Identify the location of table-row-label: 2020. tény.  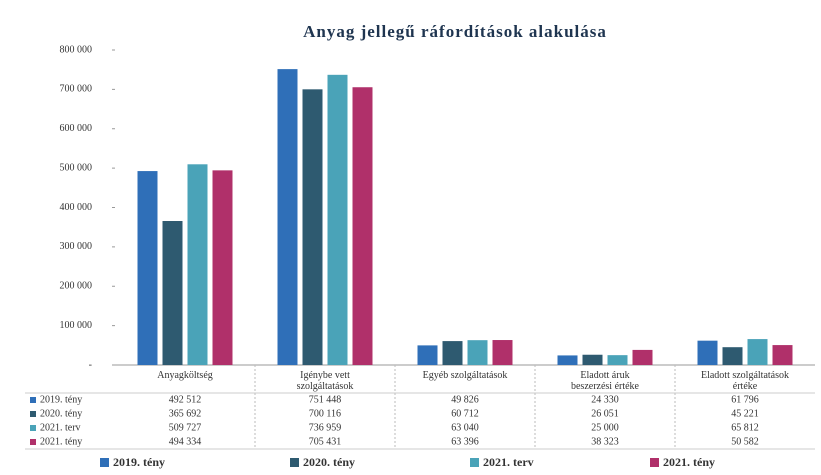
(61, 413).